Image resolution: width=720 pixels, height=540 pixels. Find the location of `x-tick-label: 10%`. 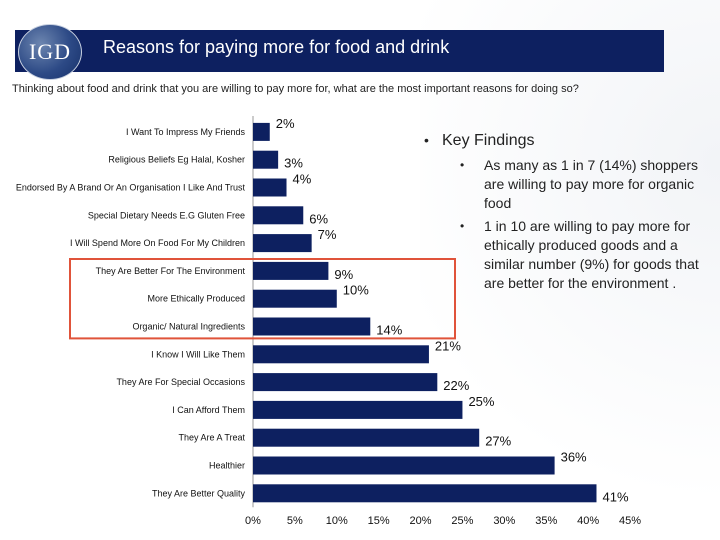

x-tick-label: 10% is located at coordinates (337, 521).